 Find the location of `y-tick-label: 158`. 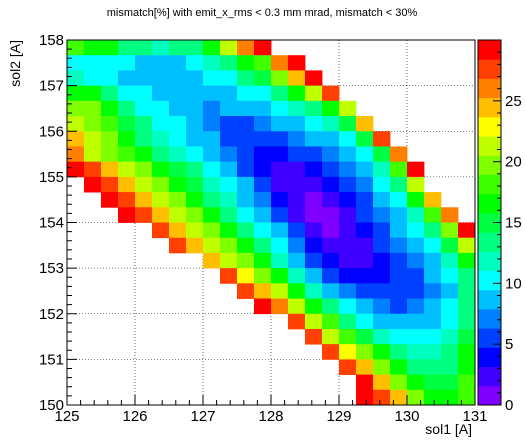

y-tick-label: 158 is located at coordinates (51, 40).